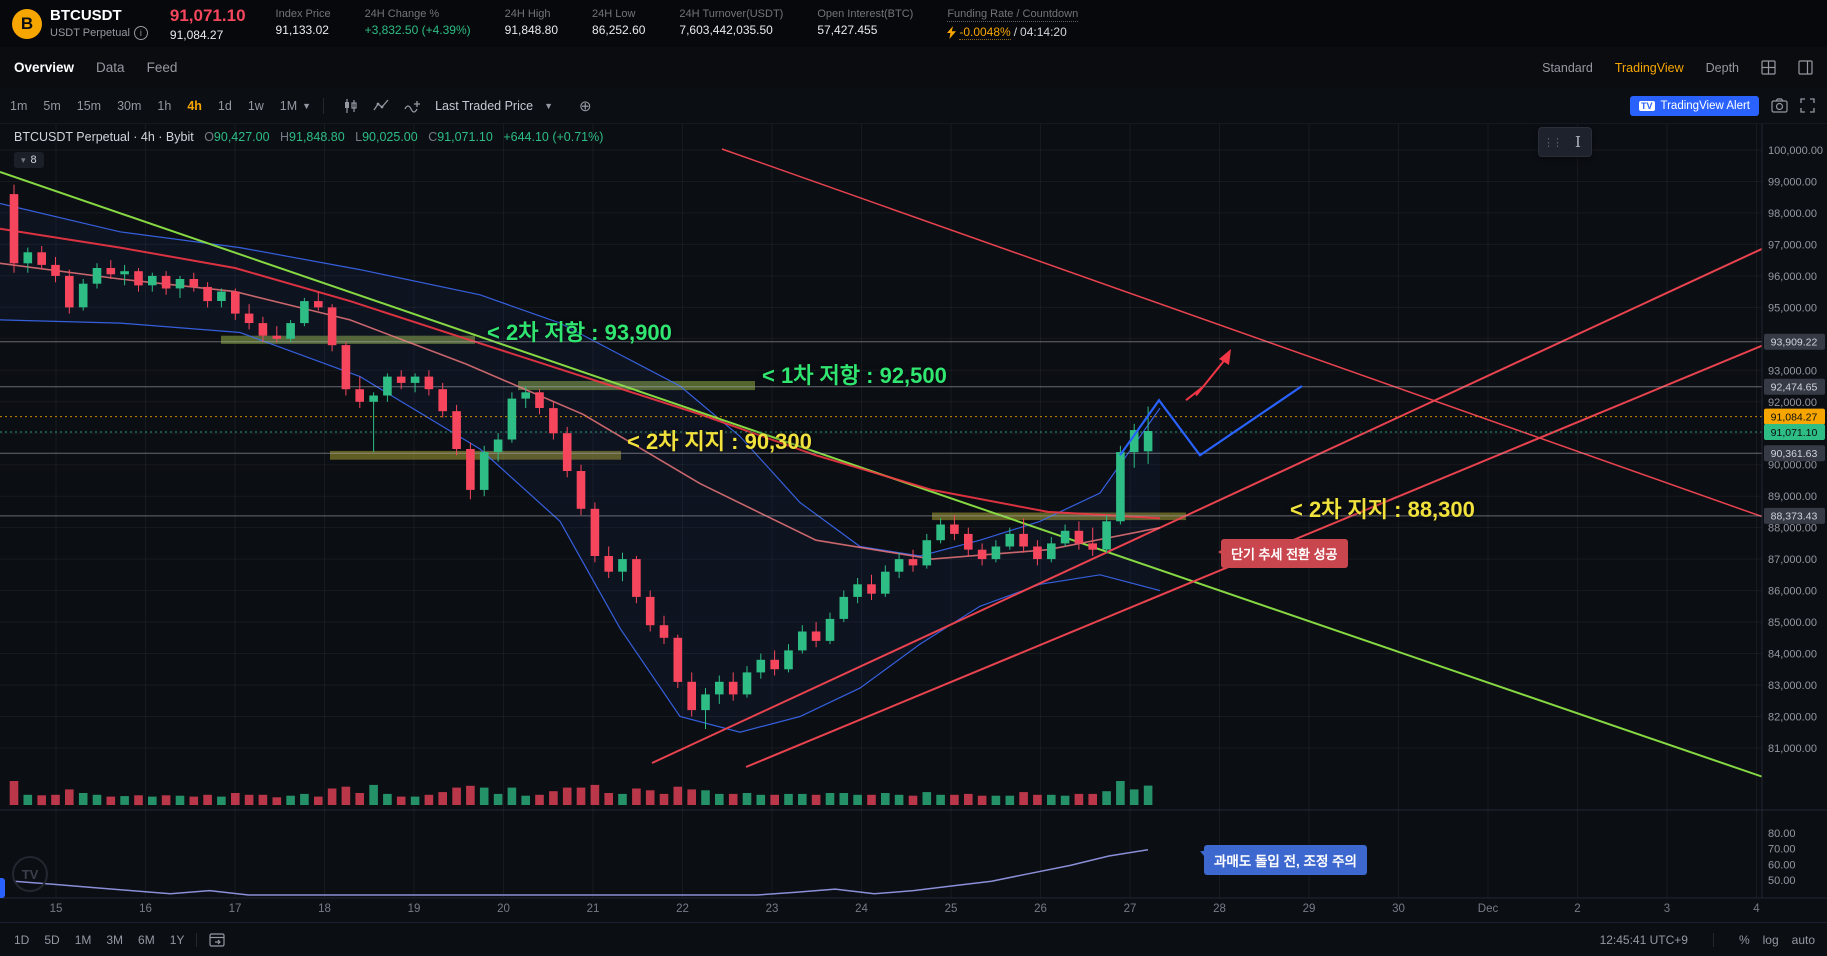 The image size is (1827, 956). I want to click on svg-text: 88,000.00, so click(1792, 529).